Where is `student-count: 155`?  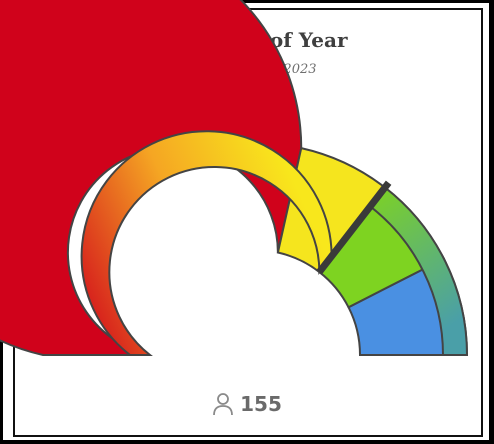
student-count: 155 is located at coordinates (247, 404).